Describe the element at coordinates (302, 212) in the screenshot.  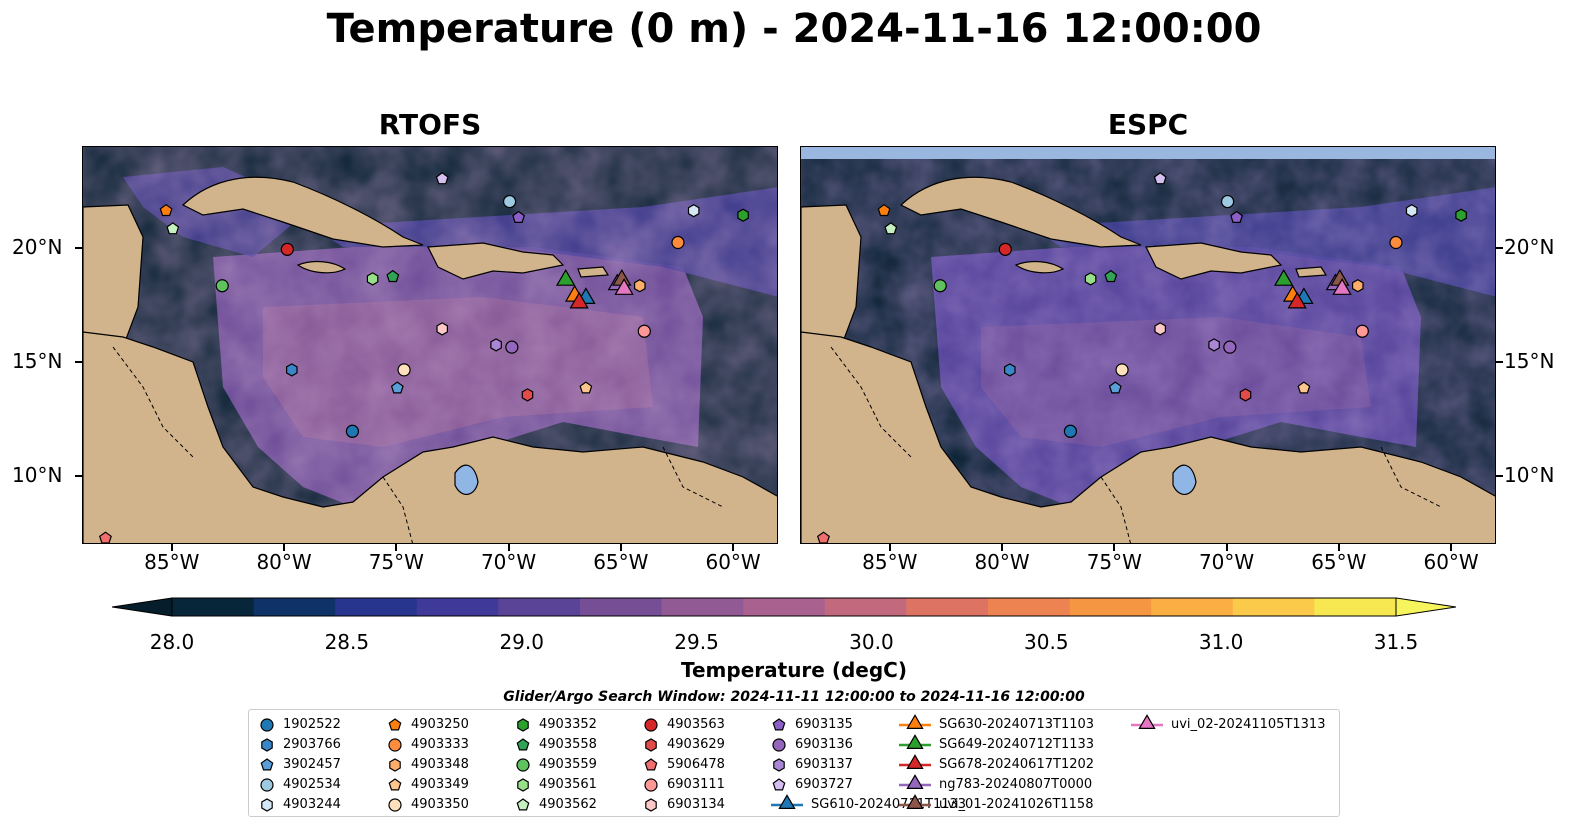
I see `cuba` at that location.